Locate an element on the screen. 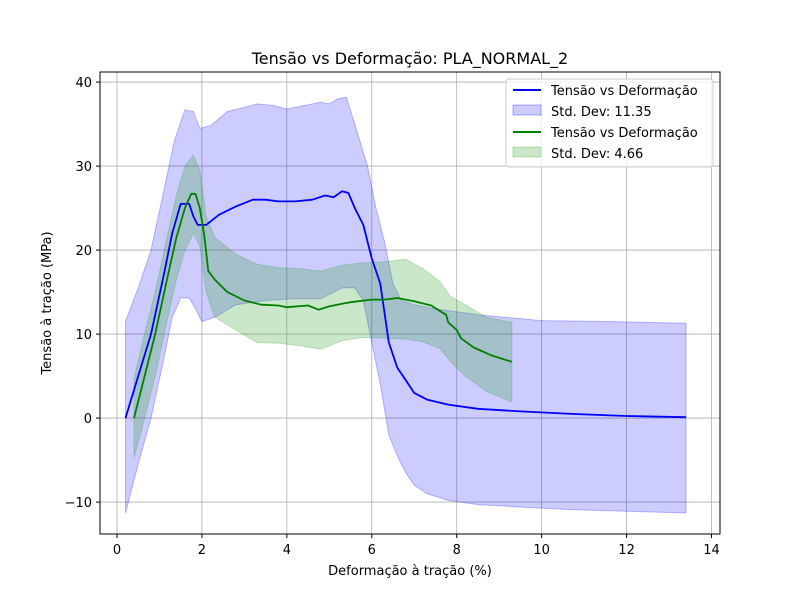  legend-label-band-green: Std. Dev: 4.66 is located at coordinates (597, 154).